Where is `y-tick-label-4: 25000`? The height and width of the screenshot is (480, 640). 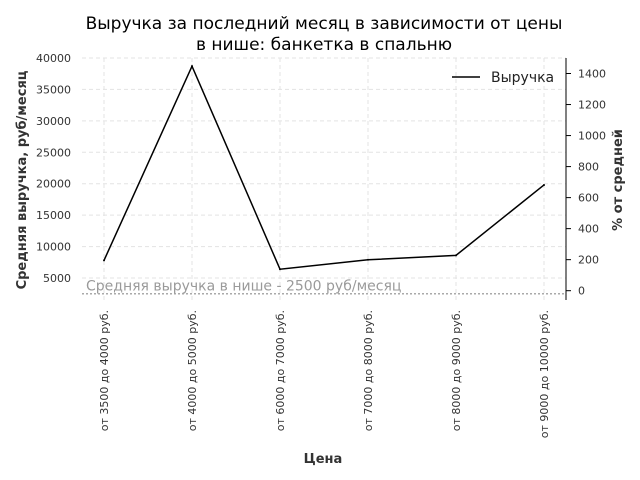
y-tick-label-4: 25000 is located at coordinates (53, 152).